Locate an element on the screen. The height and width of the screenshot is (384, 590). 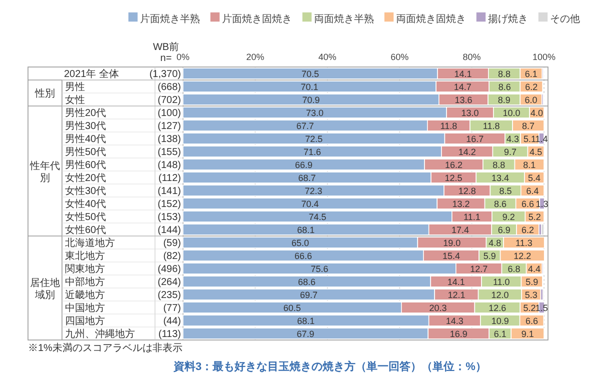
legend-label: 両面焼き固焼き is located at coordinates (431, 19).